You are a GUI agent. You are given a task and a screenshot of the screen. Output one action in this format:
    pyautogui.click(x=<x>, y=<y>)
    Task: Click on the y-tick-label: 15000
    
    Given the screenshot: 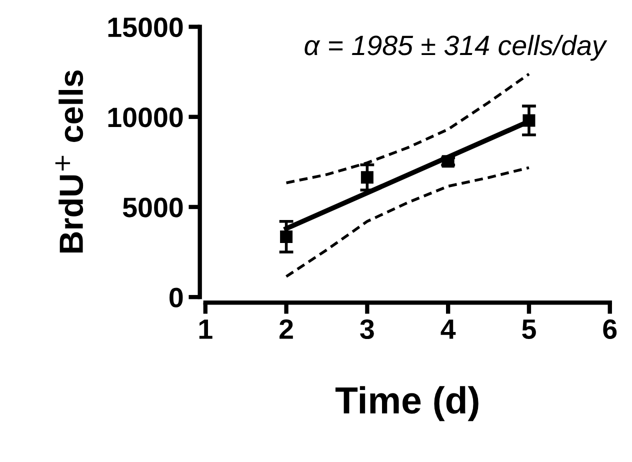 What is the action you would take?
    pyautogui.click(x=145, y=27)
    